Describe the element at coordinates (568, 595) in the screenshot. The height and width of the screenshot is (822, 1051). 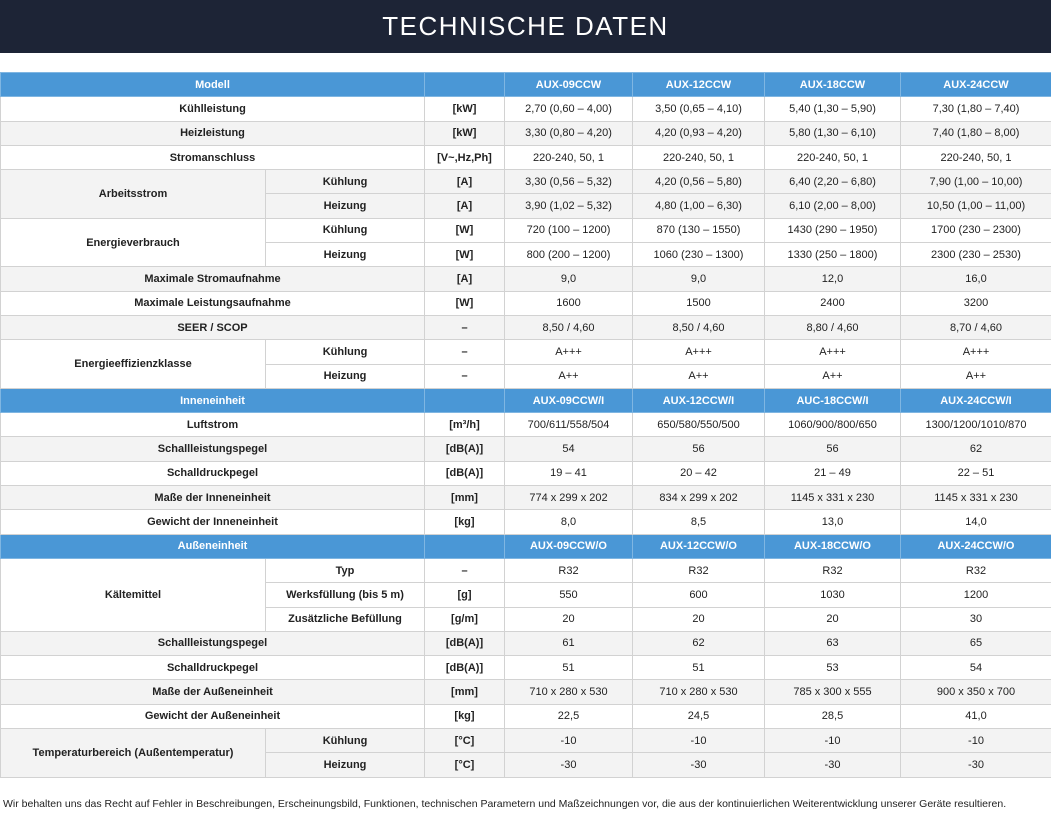
I see `value-cell: 550` at that location.